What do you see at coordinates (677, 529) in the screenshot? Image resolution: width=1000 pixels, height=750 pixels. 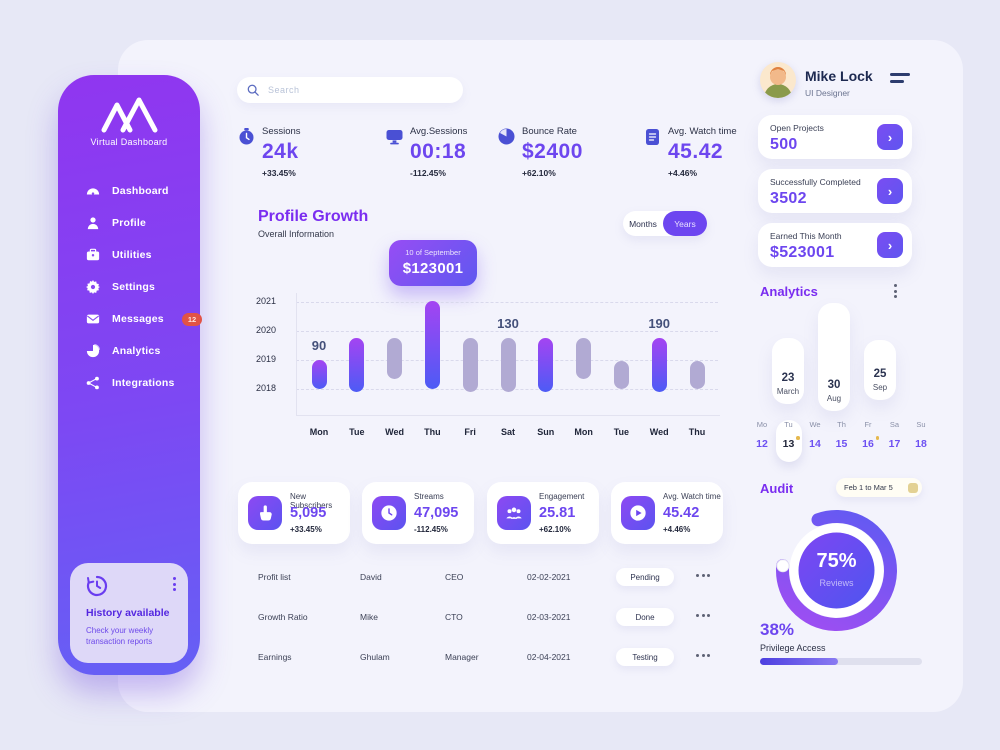 I see `kpi-delta: +4.46%` at bounding box center [677, 529].